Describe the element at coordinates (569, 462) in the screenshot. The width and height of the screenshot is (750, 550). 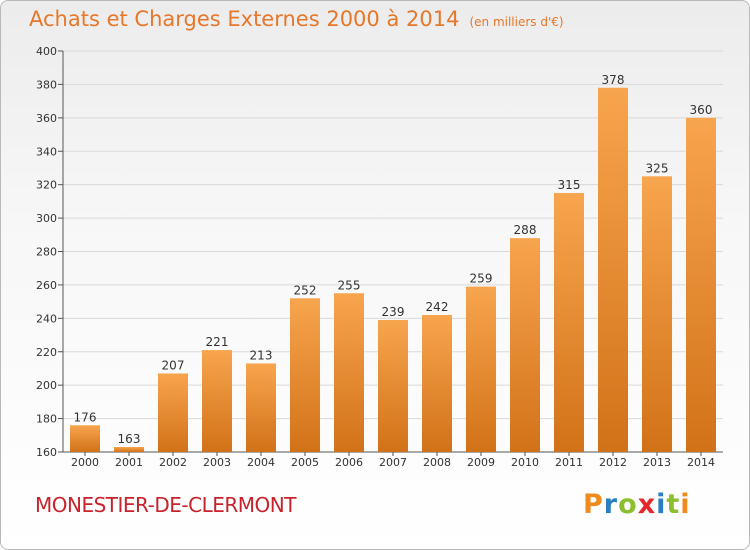
I see `x-tick-label: 2011` at that location.